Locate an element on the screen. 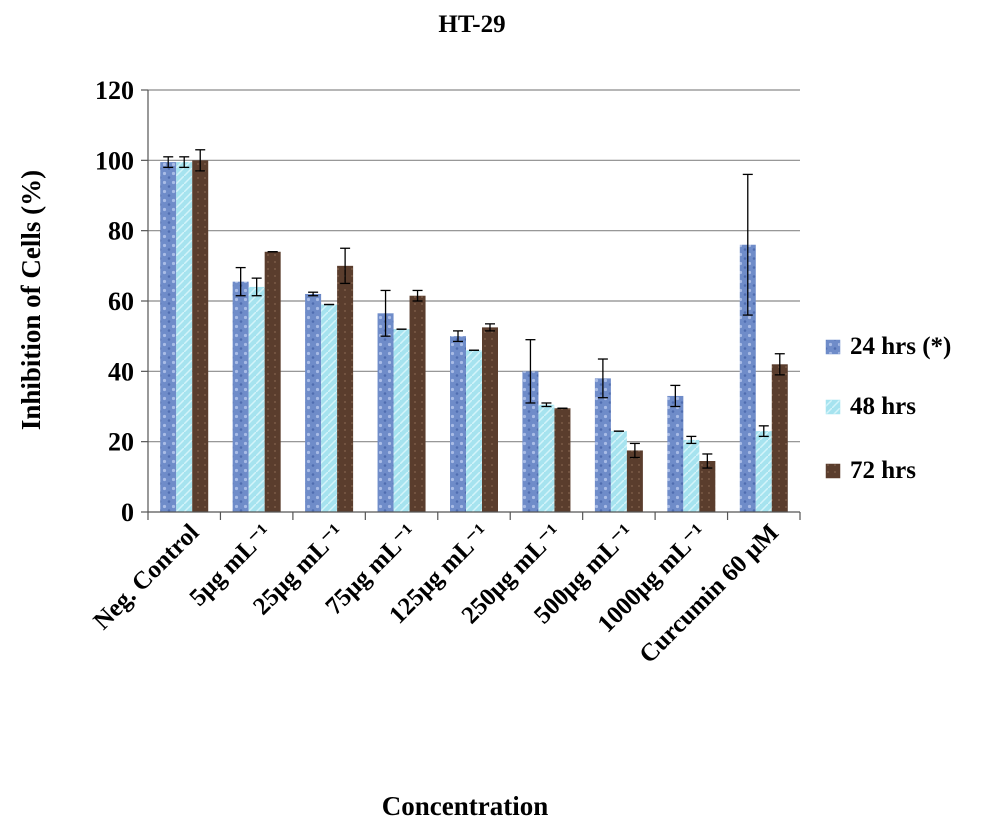 This screenshot has height=827, width=1000. y-tick-label: 80 is located at coordinates (121, 231).